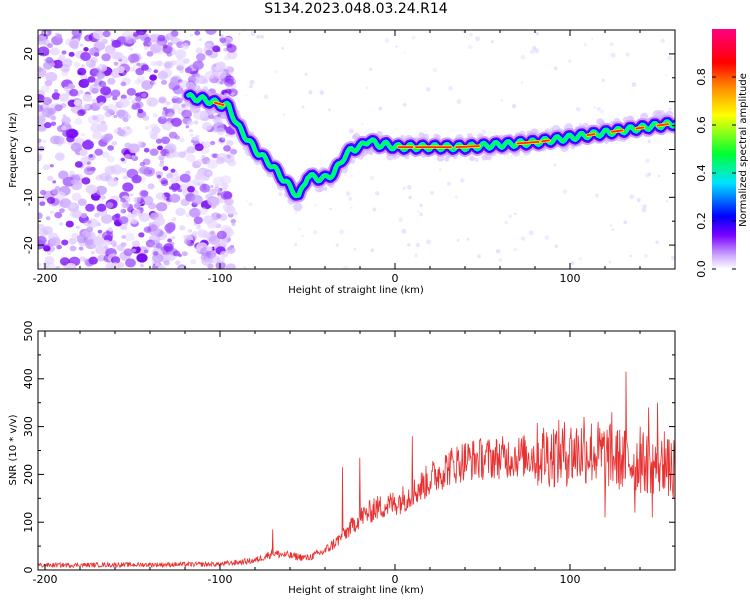 The height and width of the screenshot is (600, 750). Describe the element at coordinates (28, 54) in the screenshot. I see `y-tick-label: 20` at that location.